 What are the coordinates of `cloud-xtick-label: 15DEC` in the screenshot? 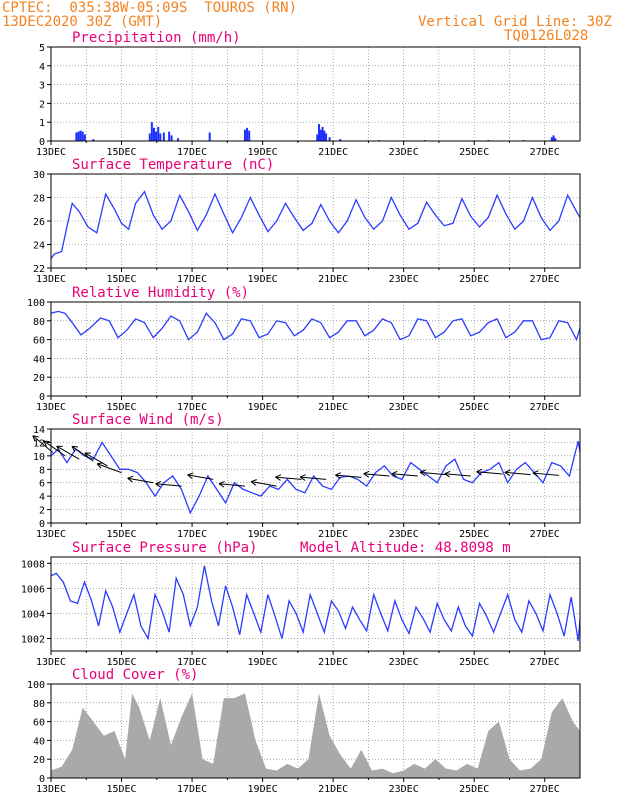 It's located at (121, 789).